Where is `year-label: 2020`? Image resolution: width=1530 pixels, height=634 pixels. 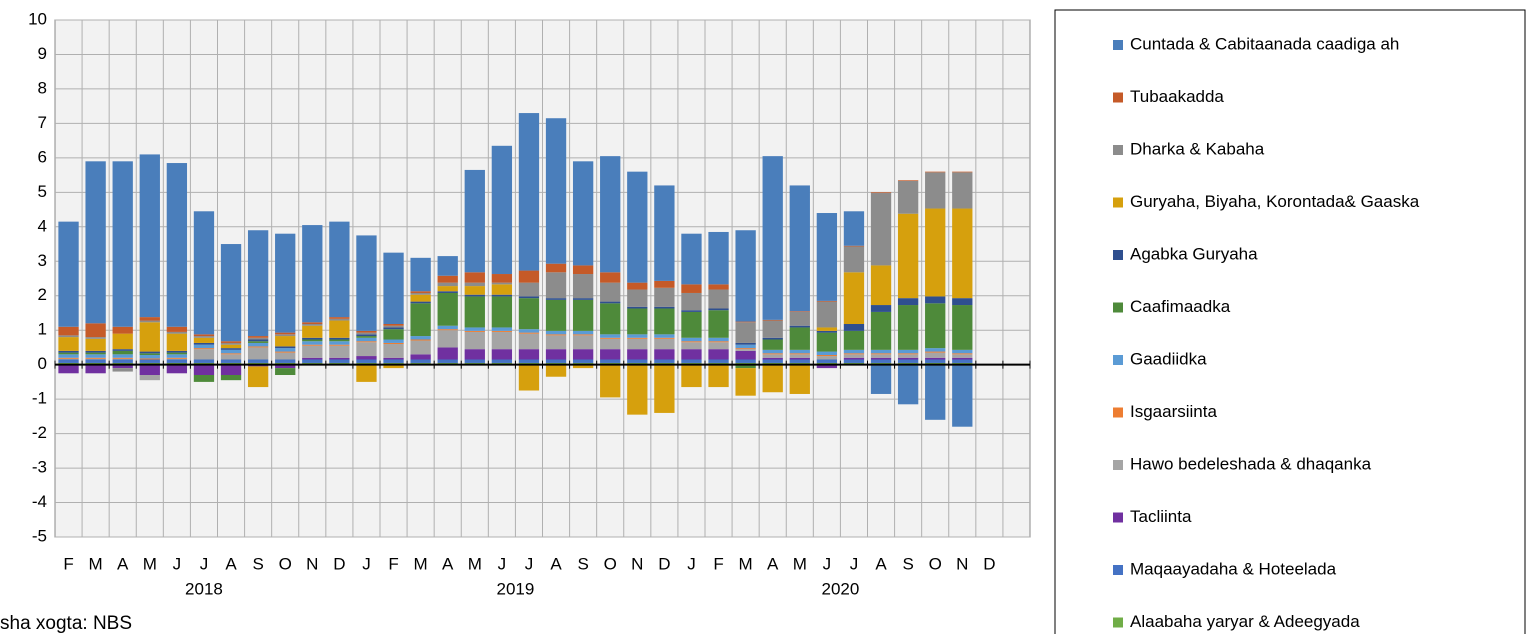 year-label: 2020 is located at coordinates (841, 588).